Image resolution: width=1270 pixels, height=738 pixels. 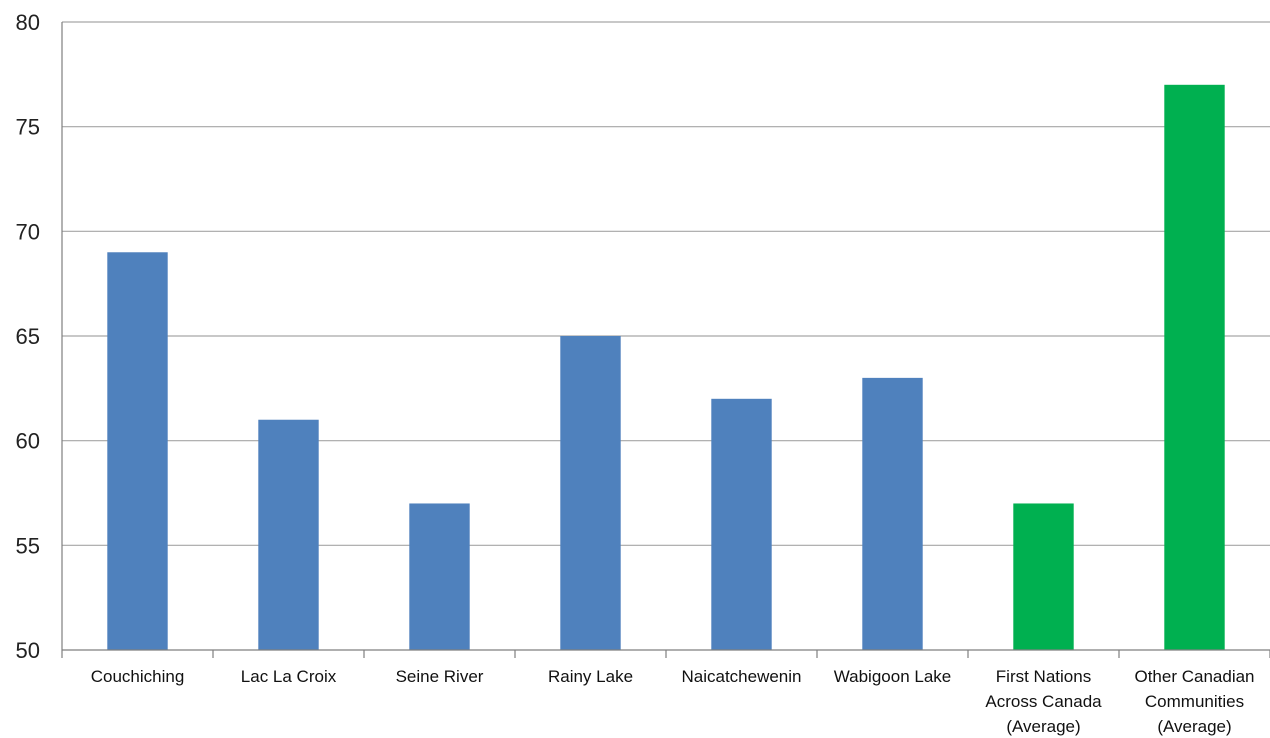 I want to click on x-tick-label: Couchiching, so click(x=138, y=676).